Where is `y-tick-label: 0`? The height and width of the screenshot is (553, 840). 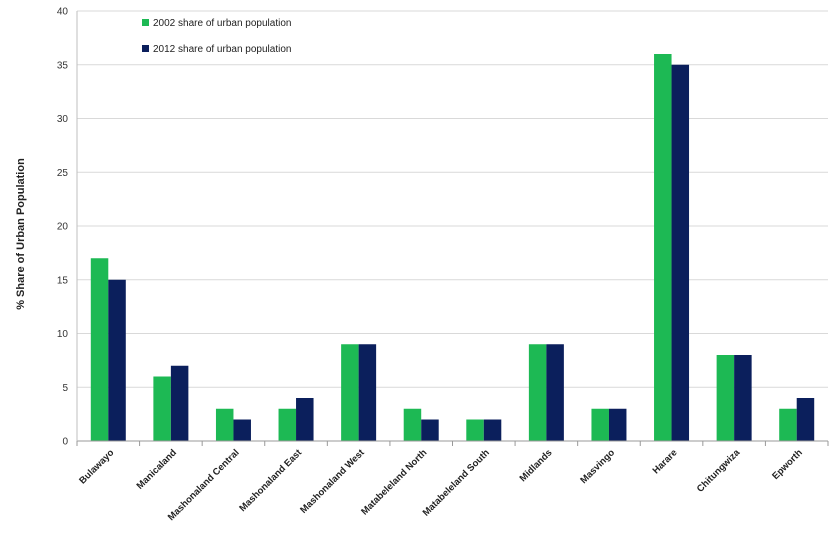 y-tick-label: 0 is located at coordinates (65, 442).